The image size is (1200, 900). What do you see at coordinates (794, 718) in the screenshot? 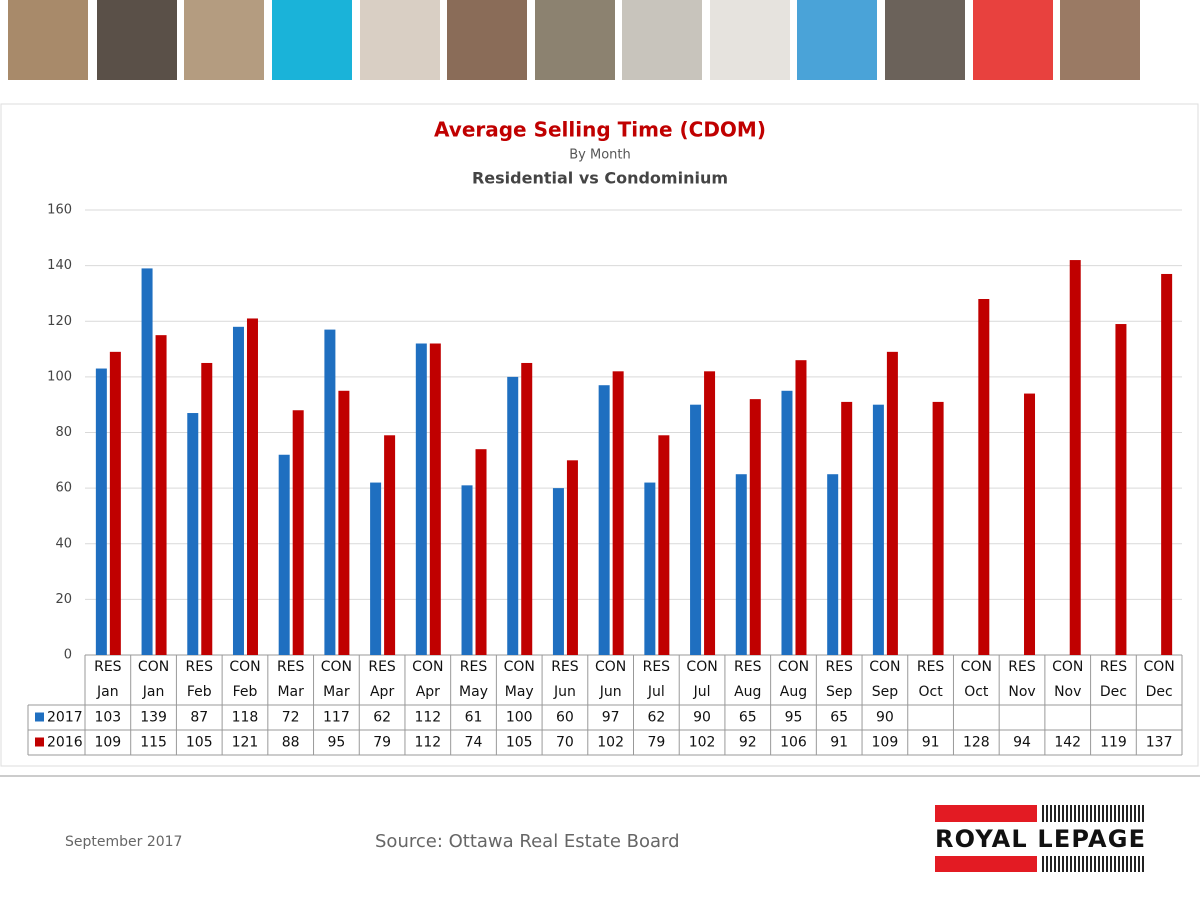
I see `table-value: 95` at bounding box center [794, 718].